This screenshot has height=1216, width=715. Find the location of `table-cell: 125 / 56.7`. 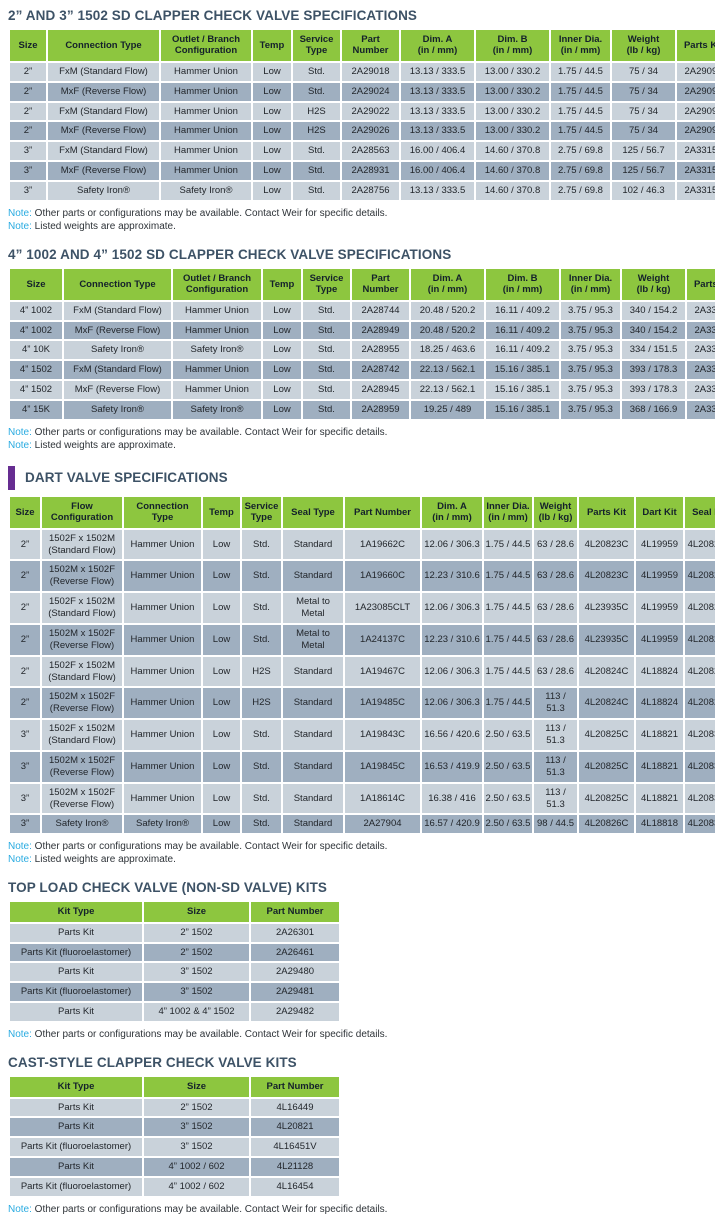

table-cell: 125 / 56.7 is located at coordinates (643, 171).